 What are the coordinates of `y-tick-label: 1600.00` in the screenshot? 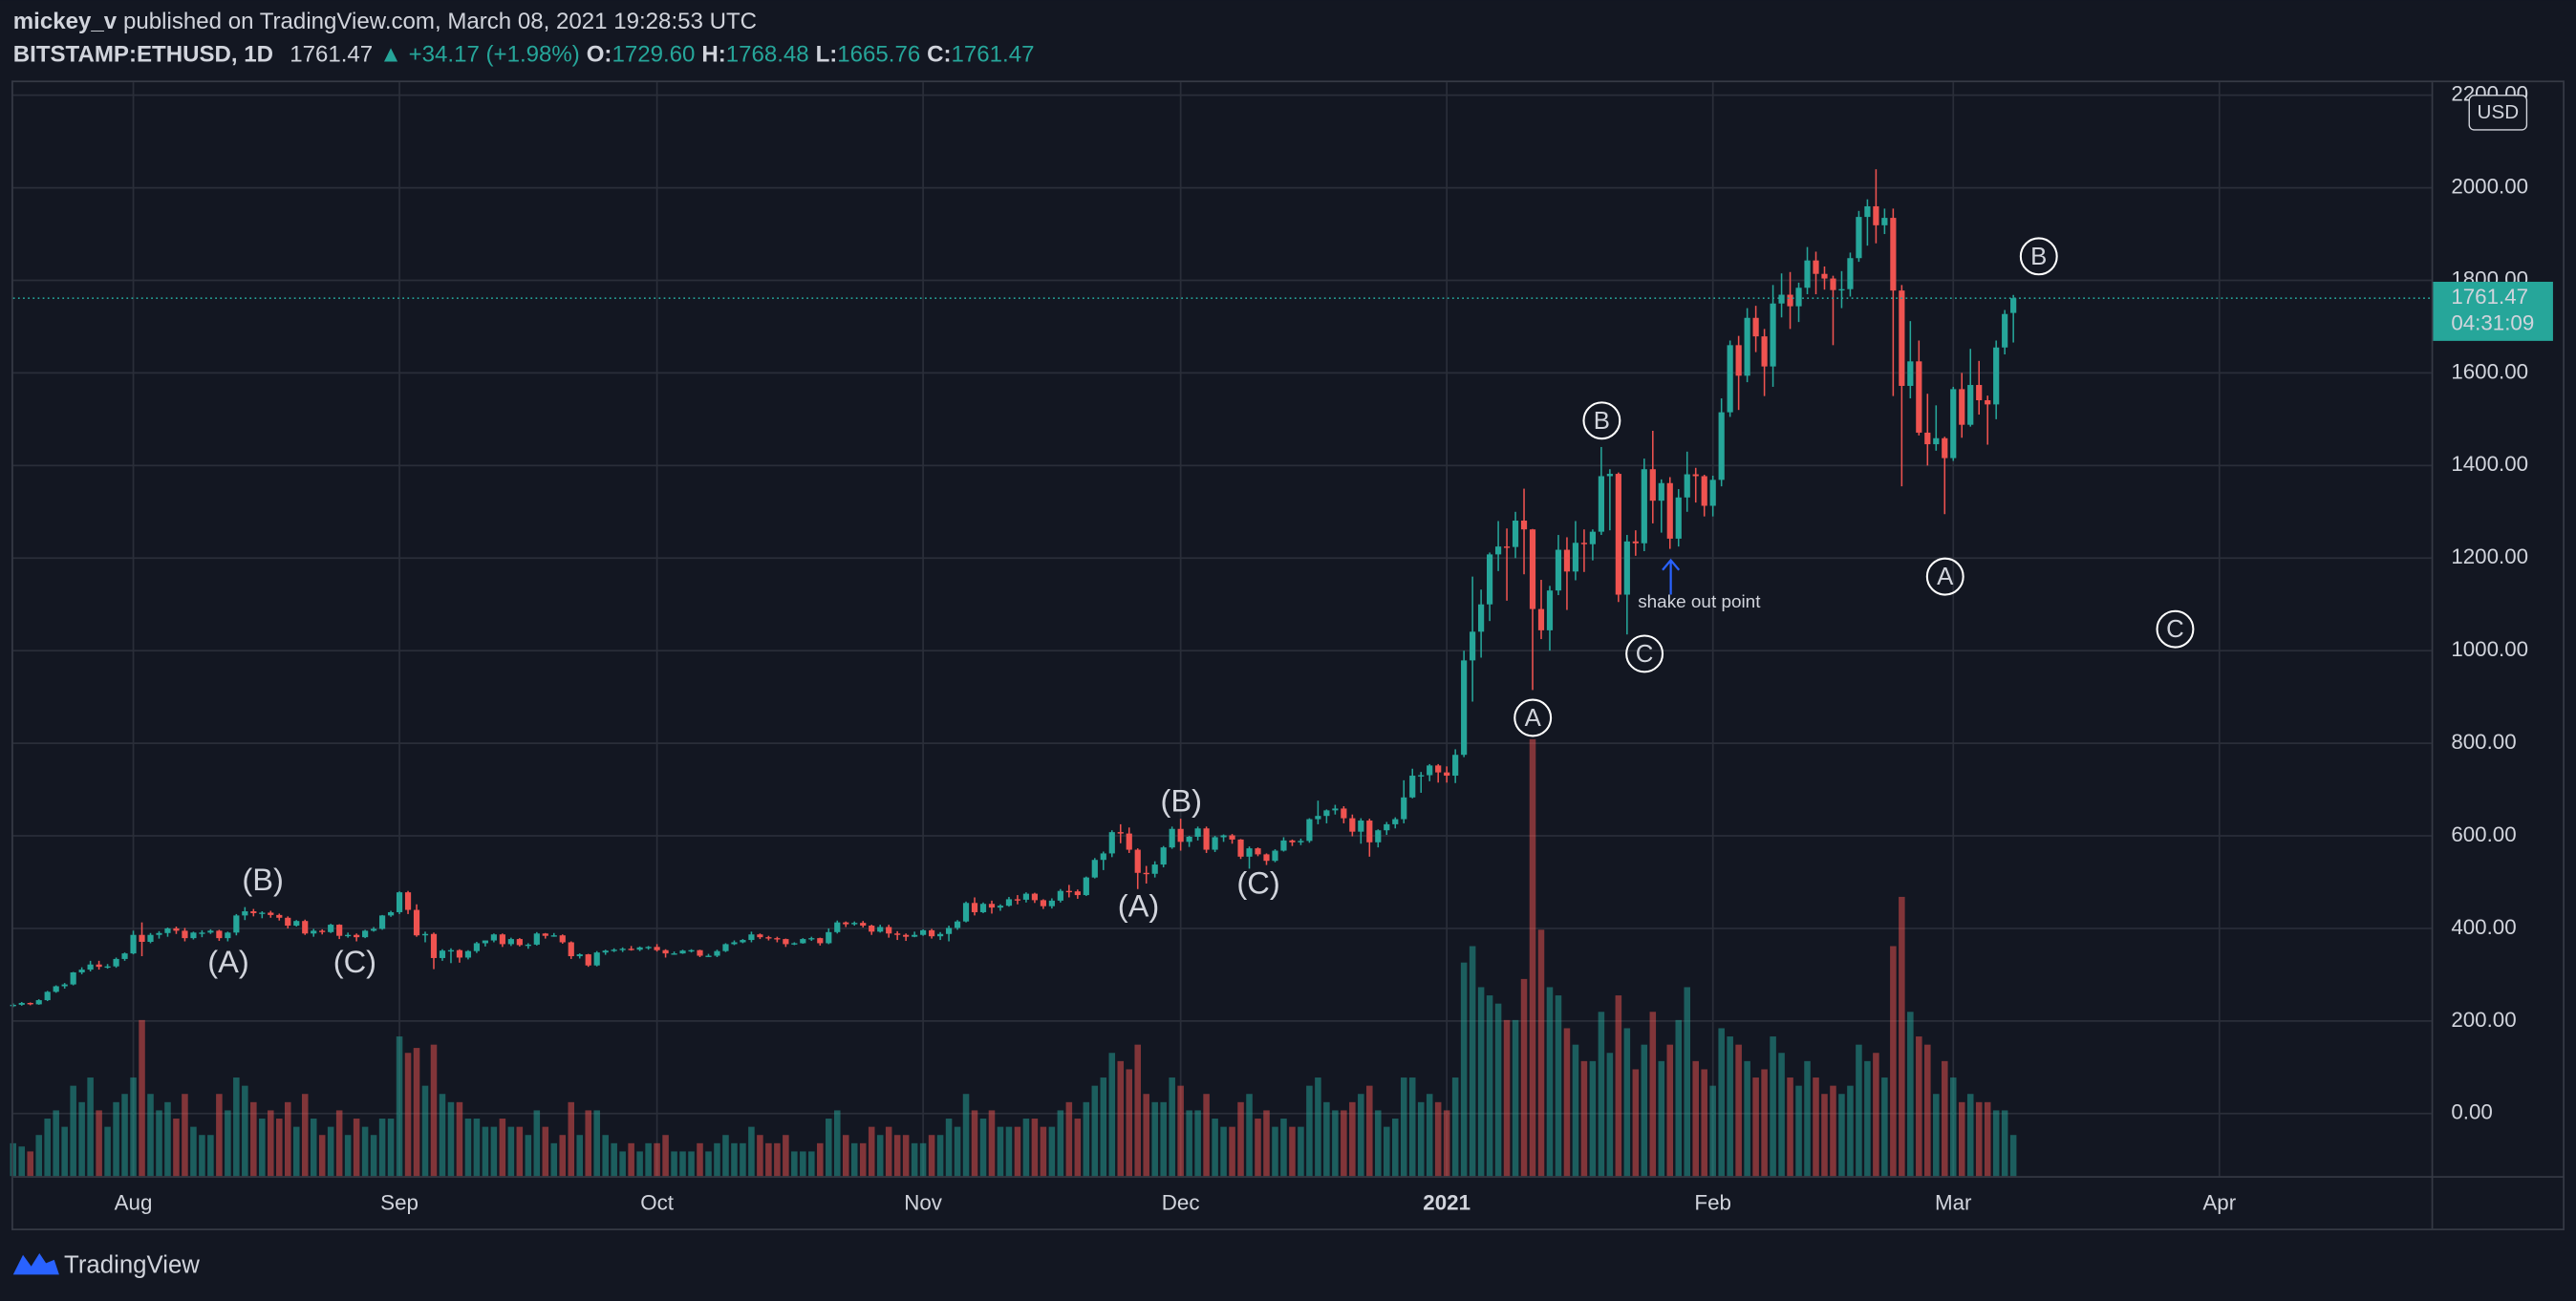 It's located at (2489, 371).